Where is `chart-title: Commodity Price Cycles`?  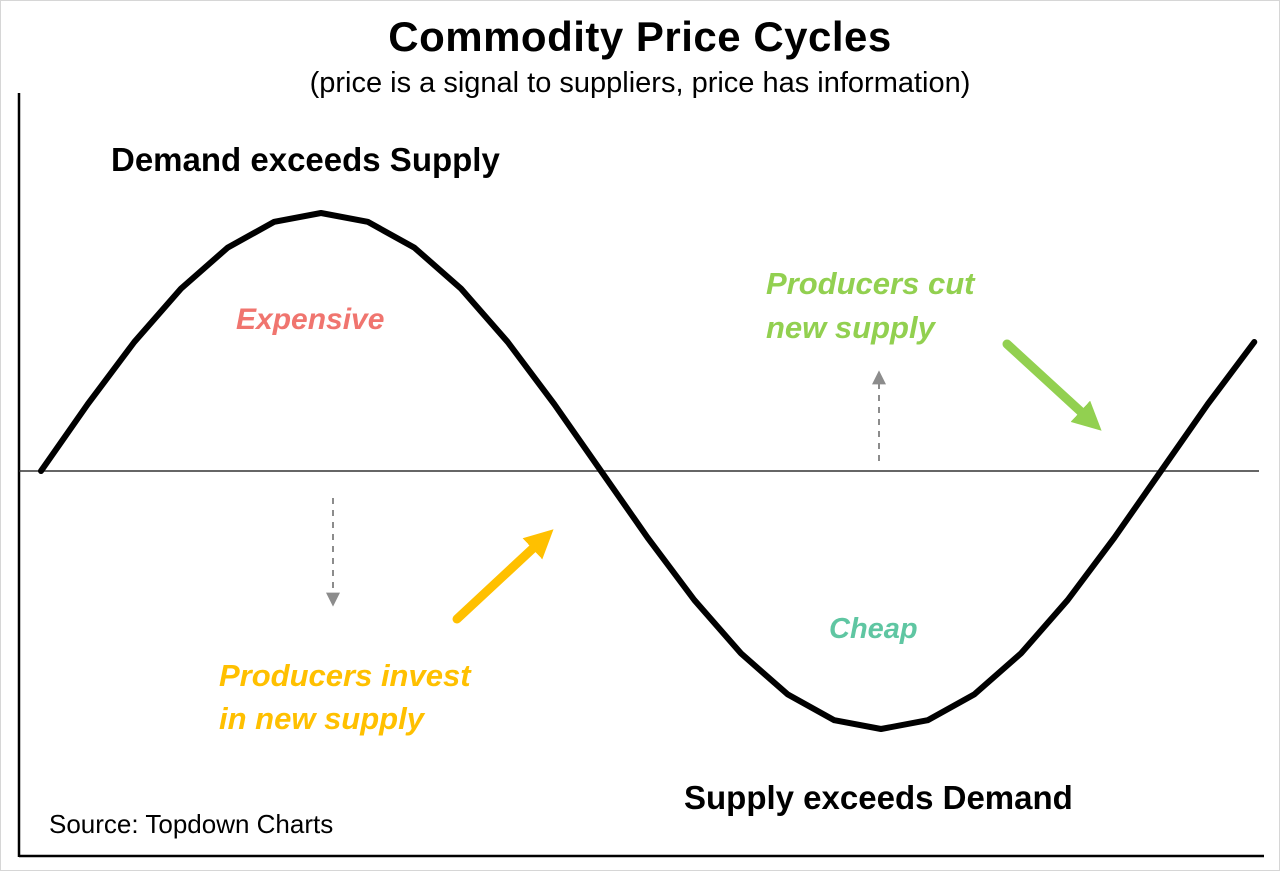 chart-title: Commodity Price Cycles is located at coordinates (640, 36).